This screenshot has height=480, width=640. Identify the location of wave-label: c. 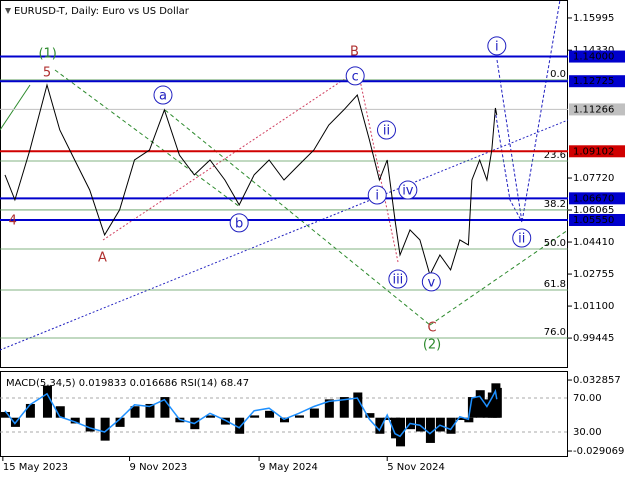
(355, 76).